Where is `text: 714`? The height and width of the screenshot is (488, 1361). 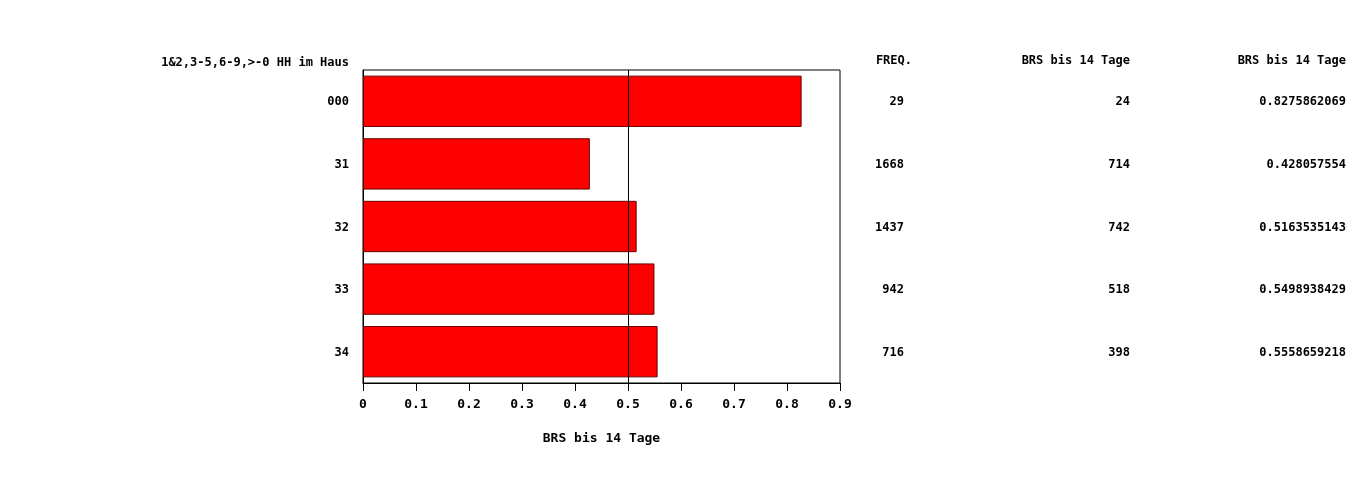 text: 714 is located at coordinates (1119, 163).